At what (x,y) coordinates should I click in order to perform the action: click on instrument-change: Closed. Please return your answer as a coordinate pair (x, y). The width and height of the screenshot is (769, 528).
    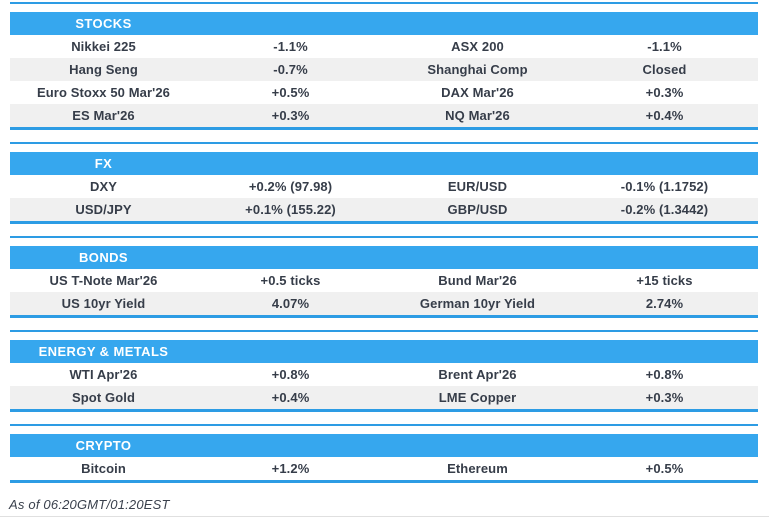
    Looking at the image, I should click on (664, 69).